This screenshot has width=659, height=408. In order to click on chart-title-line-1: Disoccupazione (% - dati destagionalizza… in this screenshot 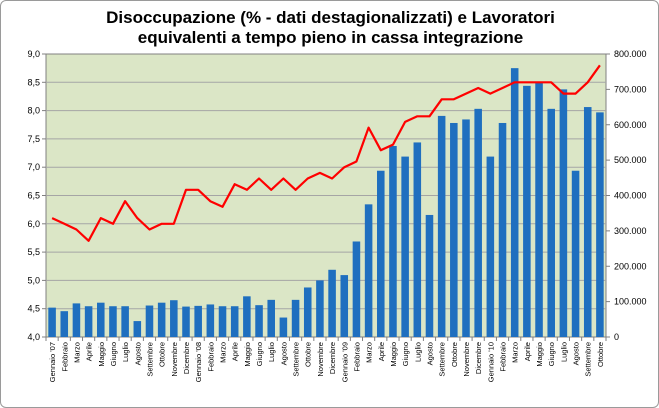, I will do `click(330, 17)`.